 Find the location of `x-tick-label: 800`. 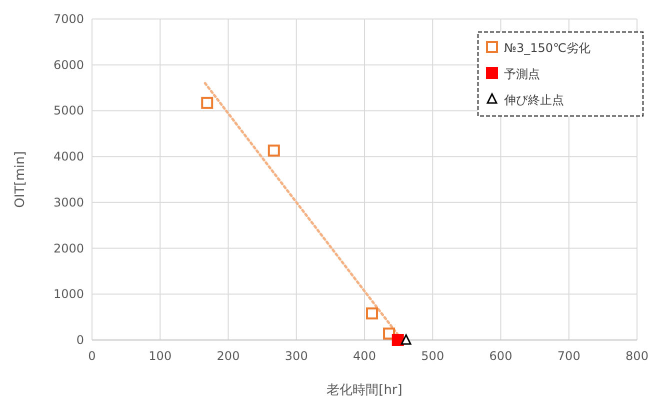

x-tick-label: 800 is located at coordinates (637, 356).